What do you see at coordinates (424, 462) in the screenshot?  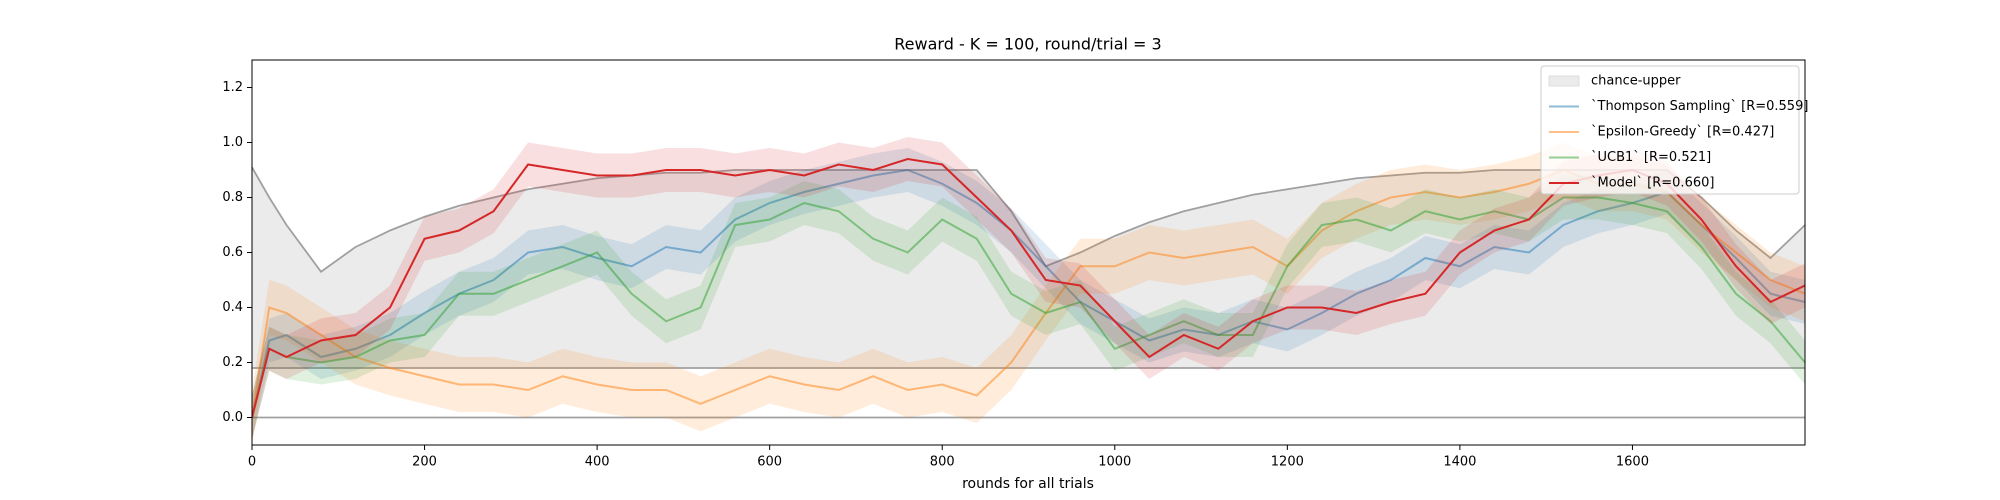 I see `x-tick-label: 200` at bounding box center [424, 462].